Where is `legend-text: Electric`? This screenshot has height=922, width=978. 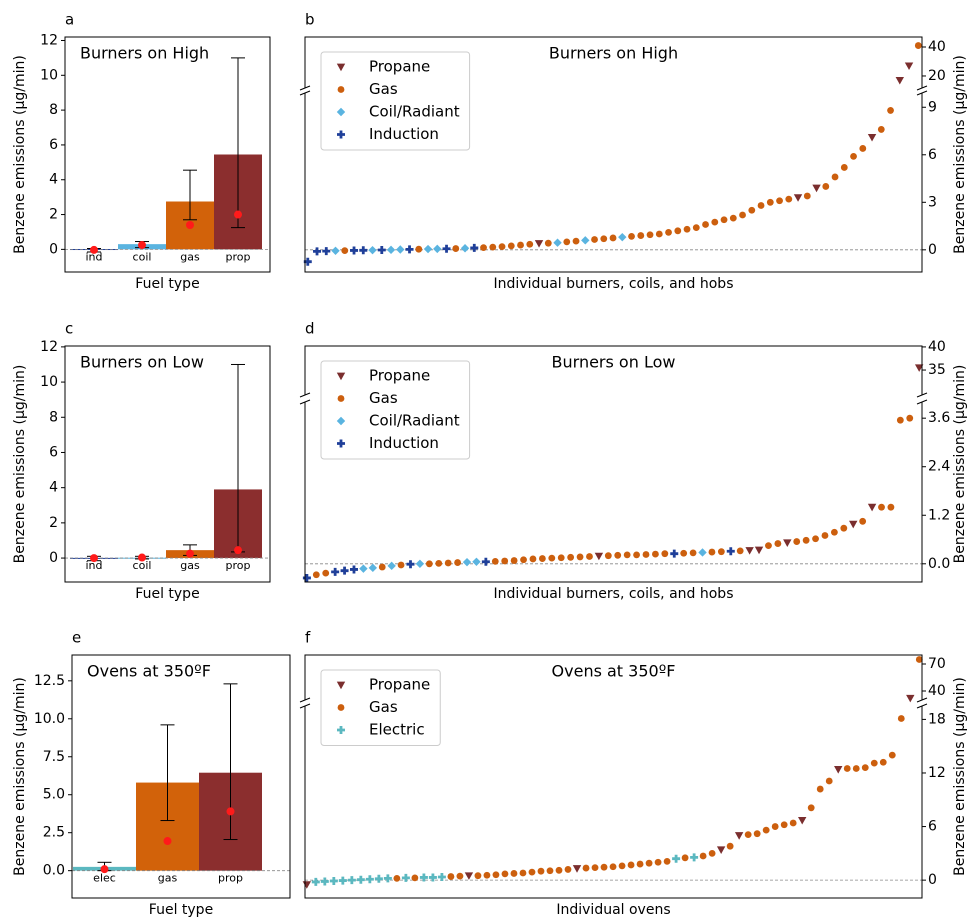
legend-text: Electric is located at coordinates (397, 730).